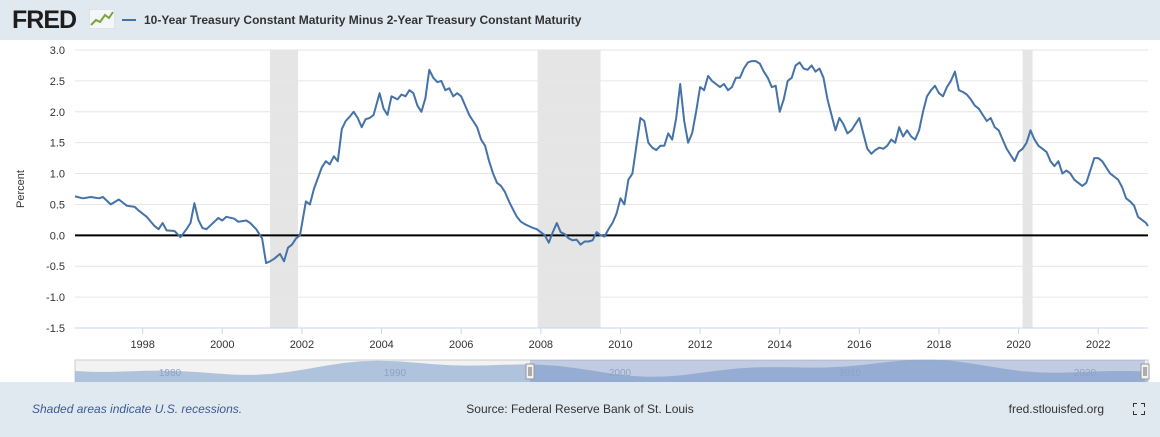 This screenshot has height=437, width=1160. Describe the element at coordinates (57, 144) in the screenshot. I see `y-tick-label: 1.5` at that location.